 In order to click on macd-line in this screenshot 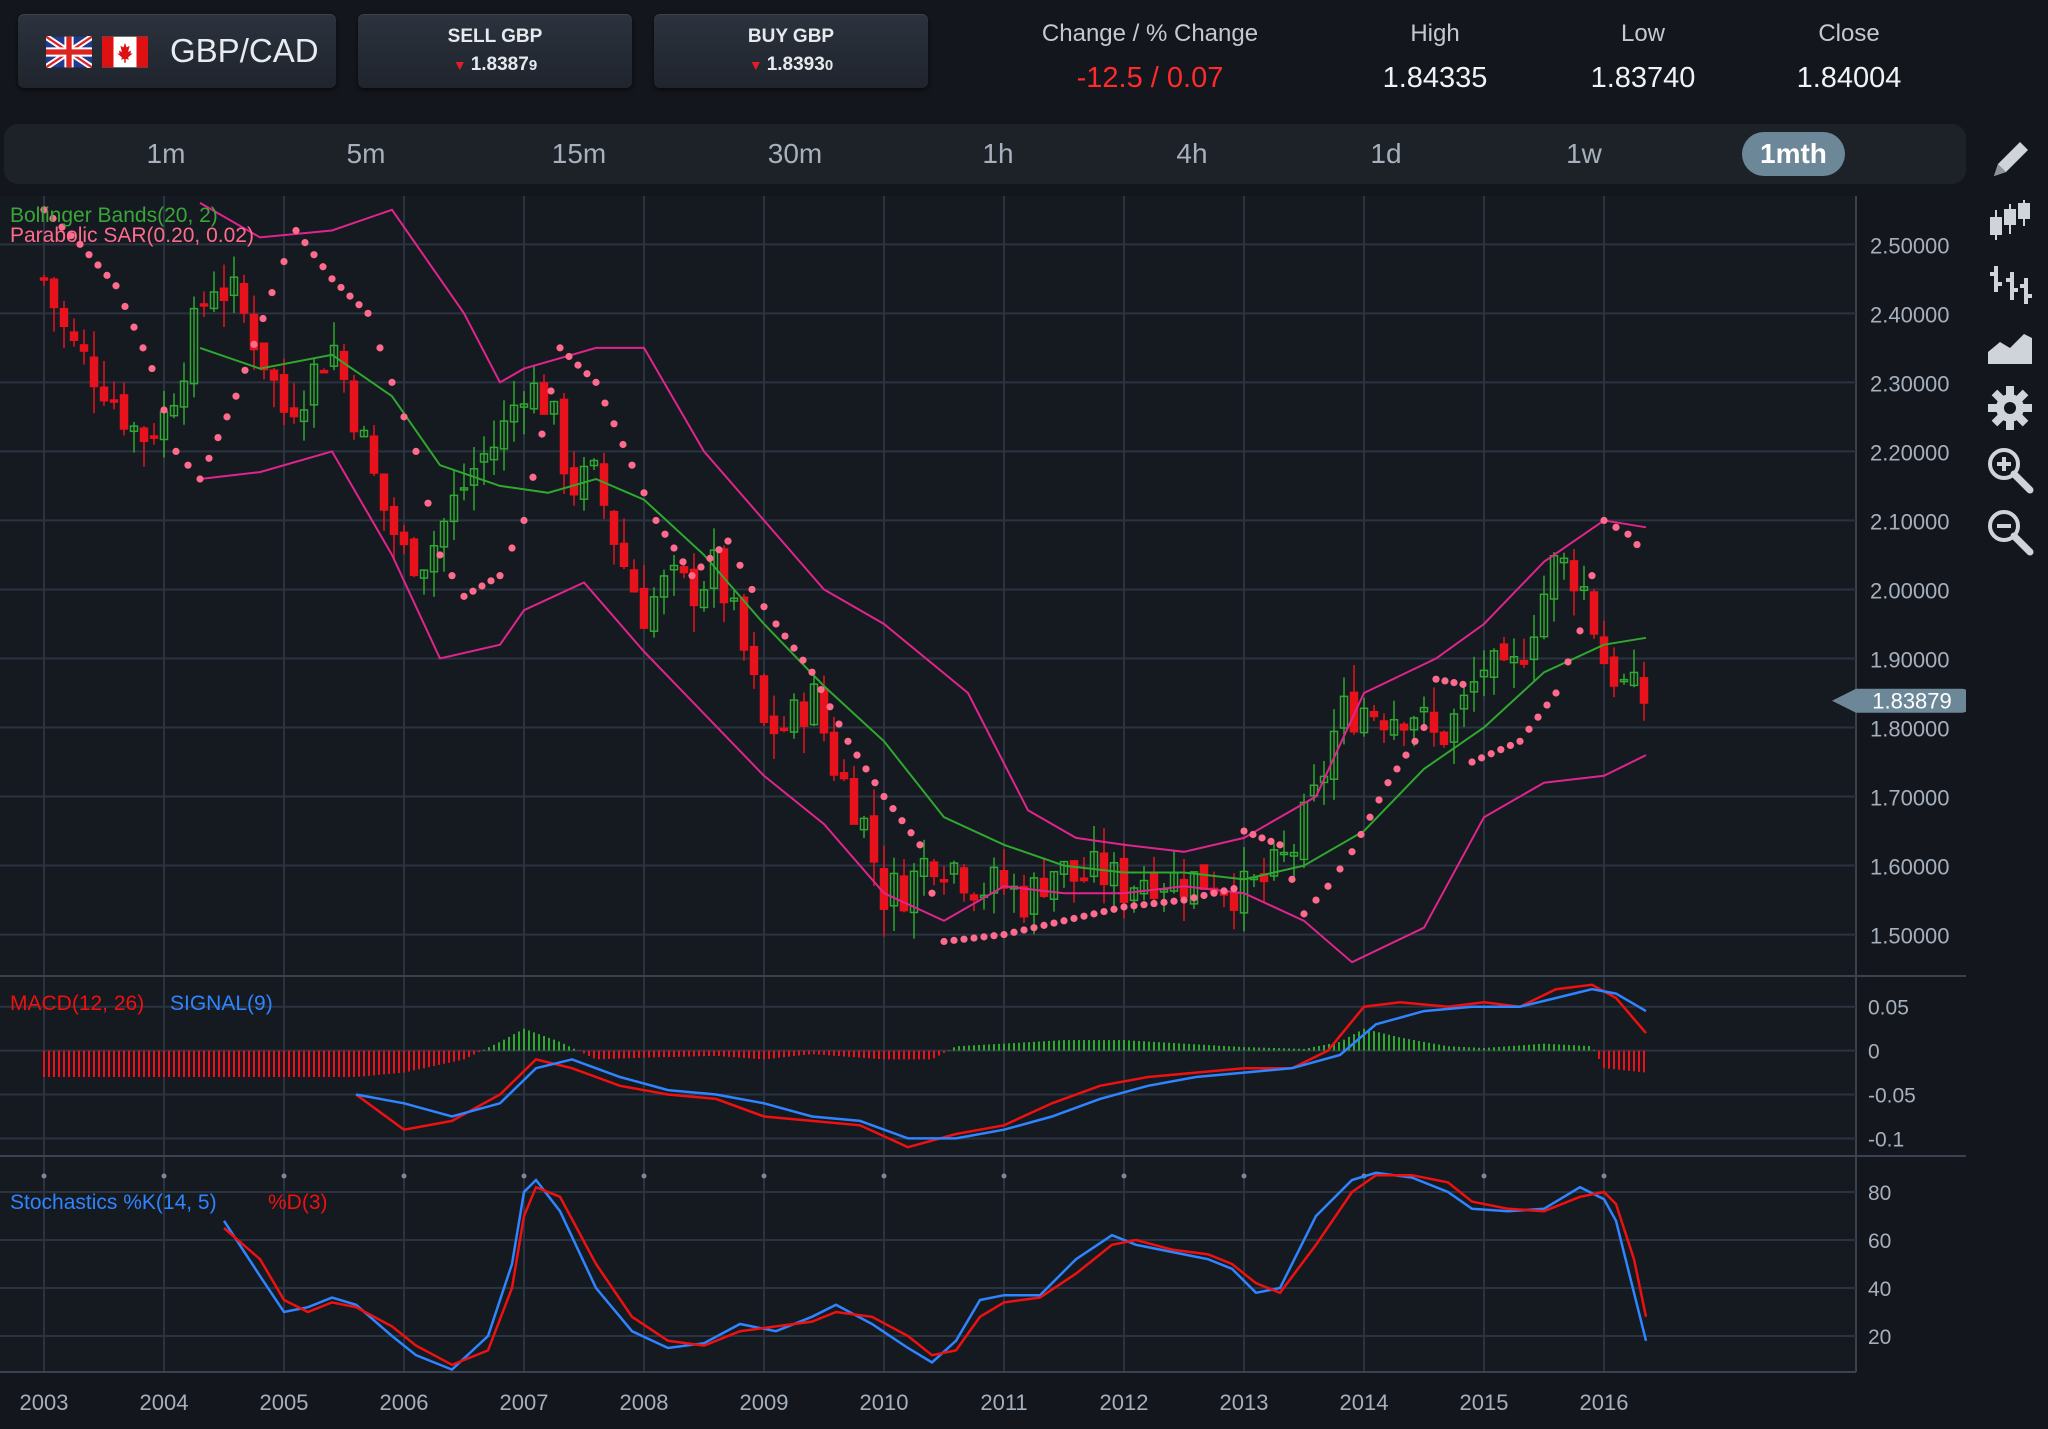, I will do `click(1001, 1066)`.